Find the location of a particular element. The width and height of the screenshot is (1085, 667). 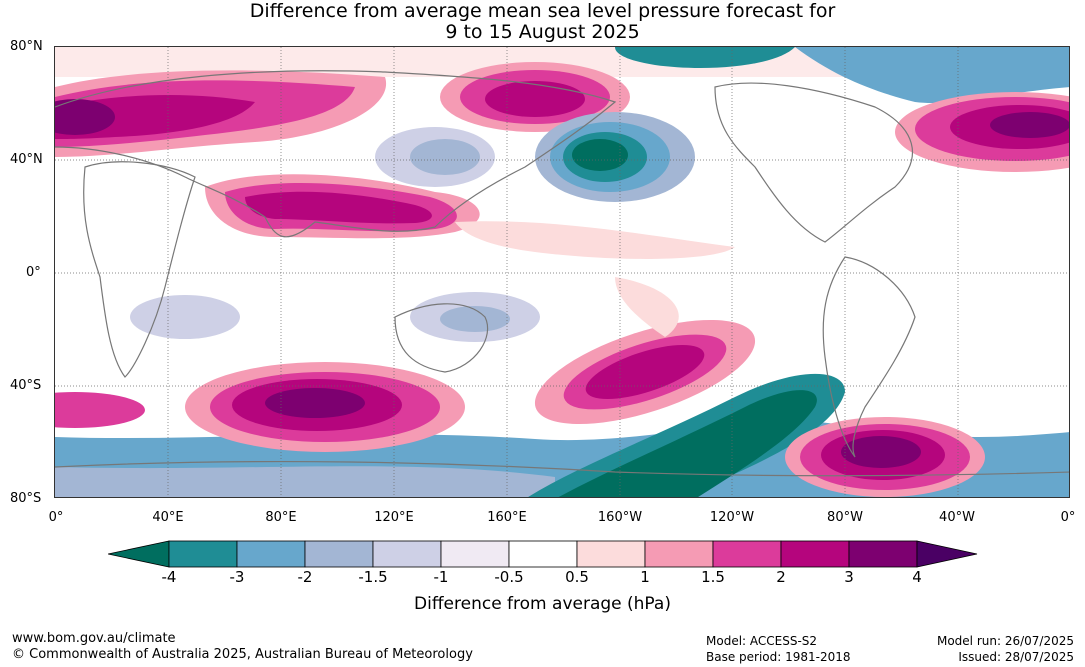

lon-label-80e: 80°E is located at coordinates (281, 517).